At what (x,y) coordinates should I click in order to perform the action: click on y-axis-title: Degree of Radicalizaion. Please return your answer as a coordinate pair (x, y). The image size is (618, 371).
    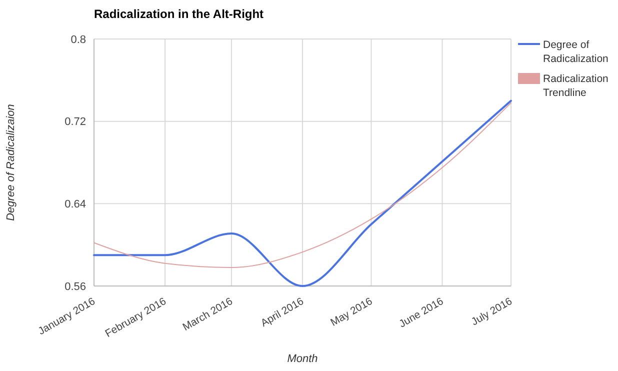
    Looking at the image, I should click on (11, 162).